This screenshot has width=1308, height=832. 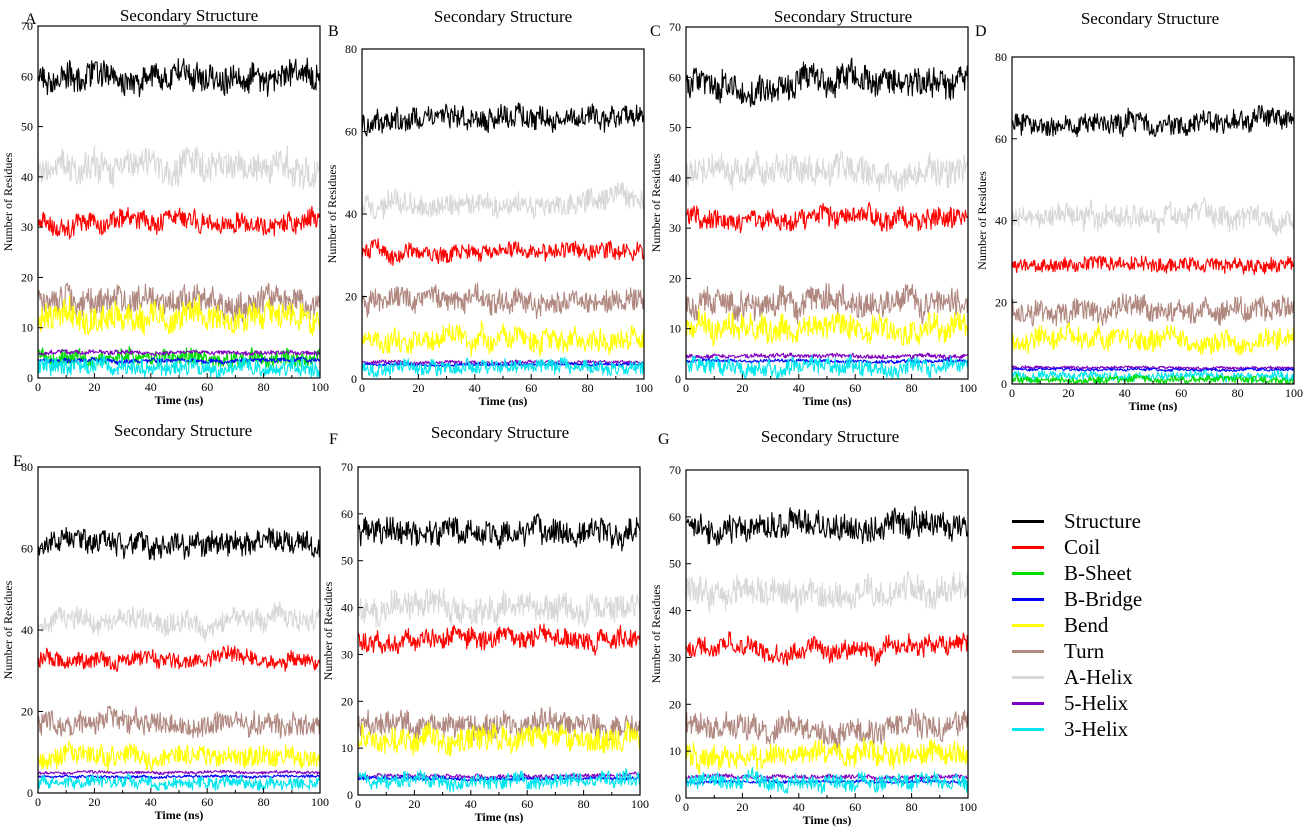 What do you see at coordinates (333, 439) in the screenshot?
I see `panel-letter: F` at bounding box center [333, 439].